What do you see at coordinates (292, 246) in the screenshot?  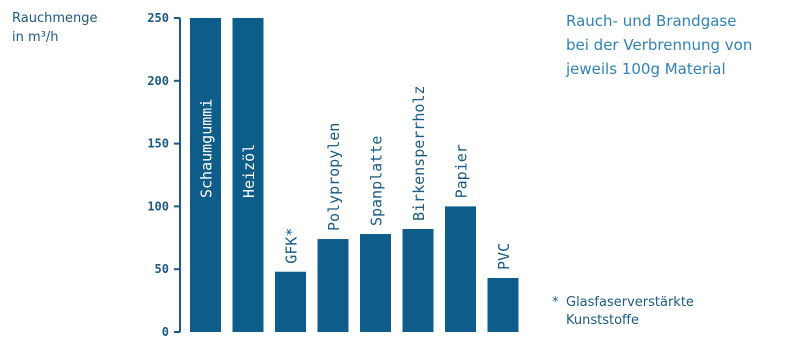 I see `bar-category-label: GFK*` at bounding box center [292, 246].